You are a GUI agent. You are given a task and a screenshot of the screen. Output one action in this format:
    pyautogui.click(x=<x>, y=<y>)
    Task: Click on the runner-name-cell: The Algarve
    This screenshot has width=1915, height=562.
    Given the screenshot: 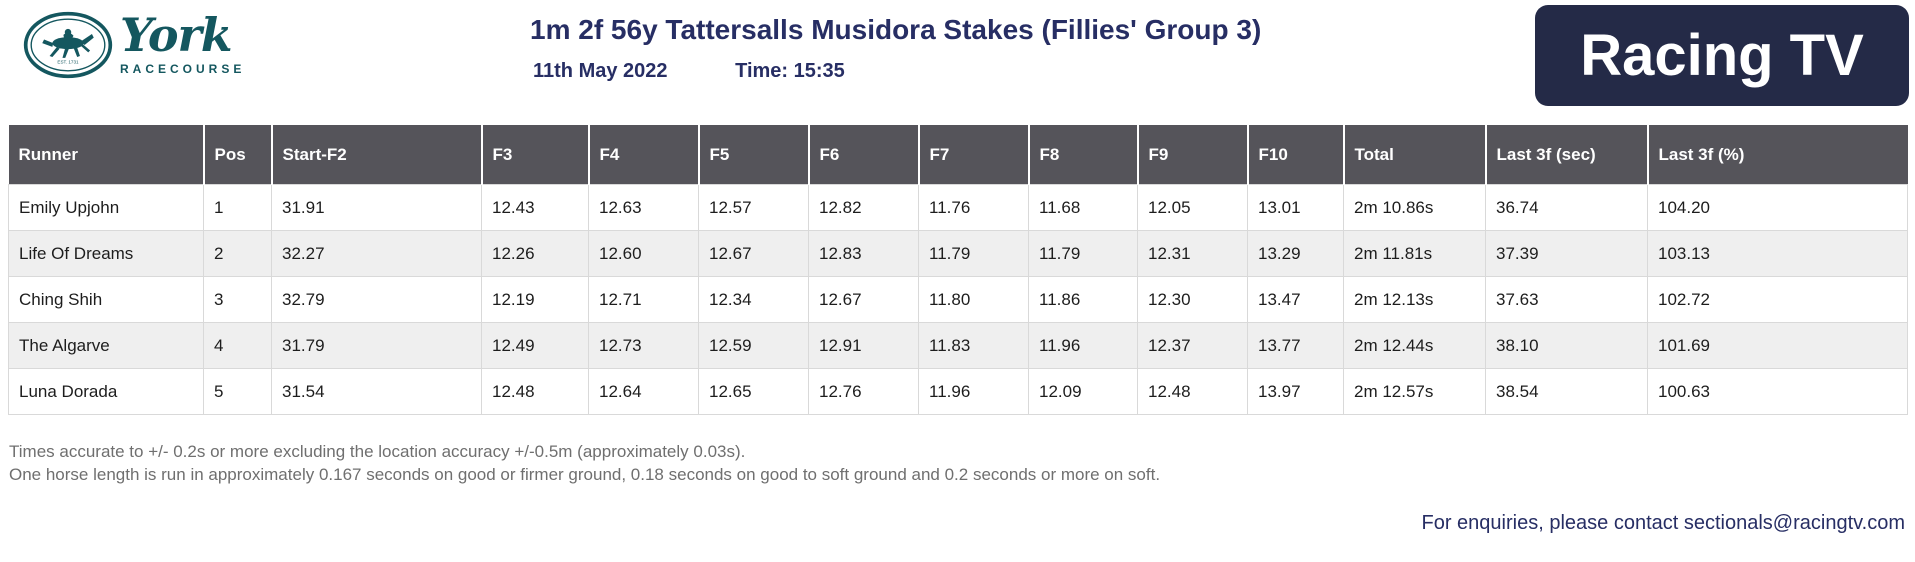 What is the action you would take?
    pyautogui.click(x=106, y=345)
    